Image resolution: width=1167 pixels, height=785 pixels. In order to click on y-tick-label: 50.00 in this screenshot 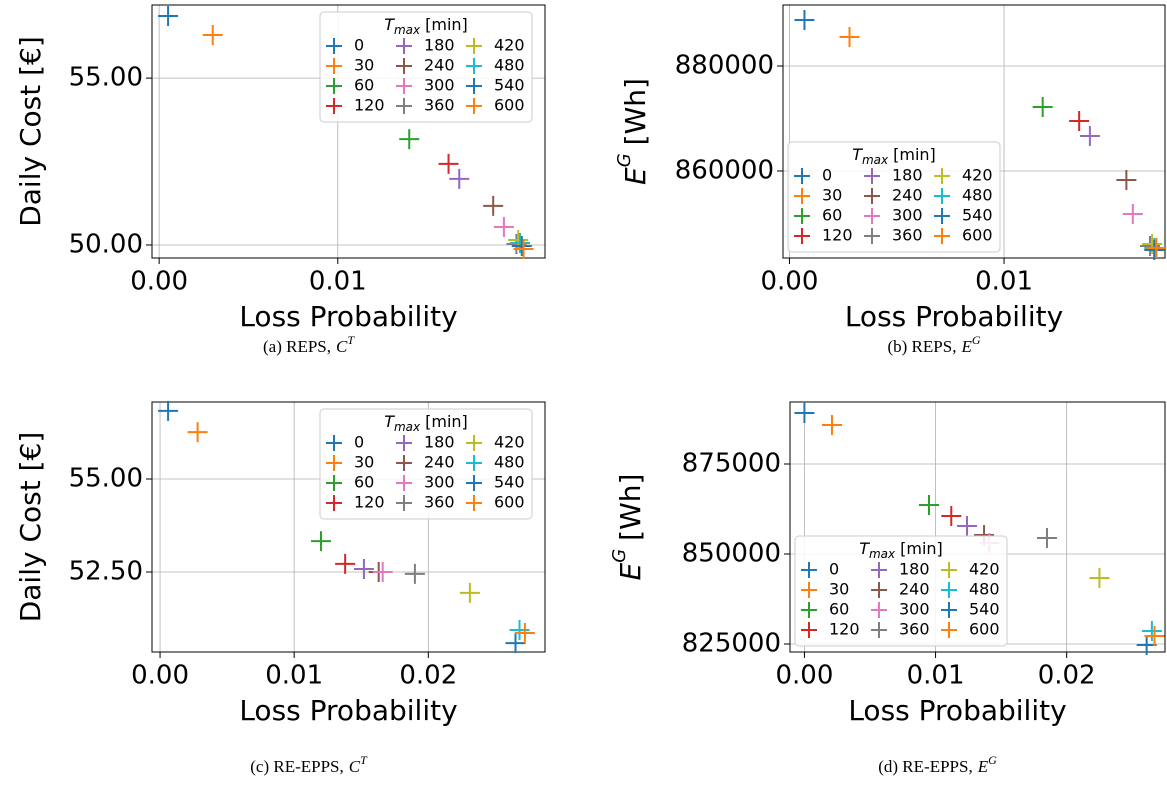, I will do `click(106, 244)`.